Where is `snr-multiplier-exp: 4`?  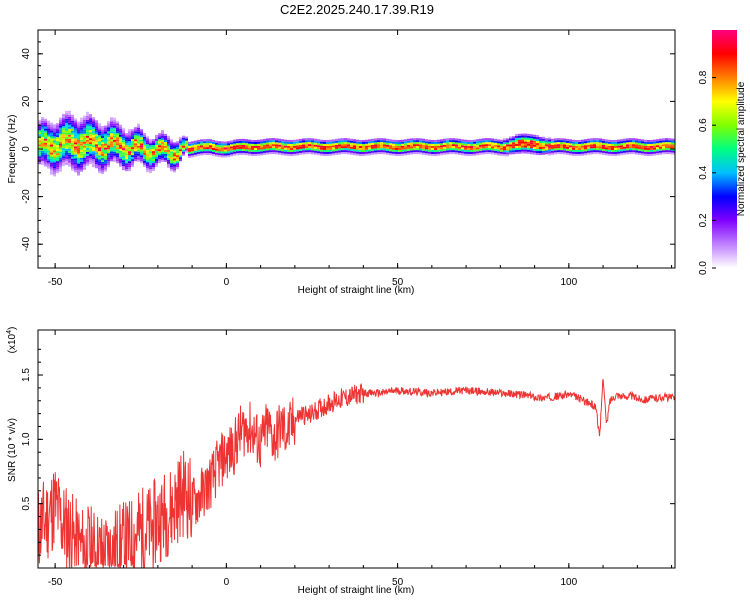
snr-multiplier-exp: 4 is located at coordinates (9, 332).